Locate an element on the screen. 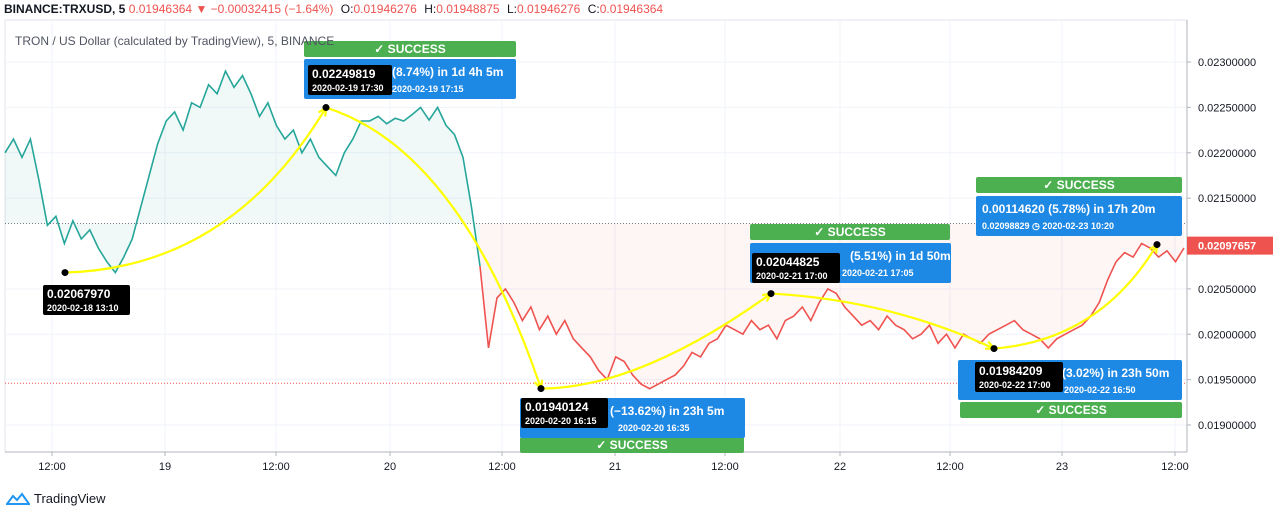  trade-result: (3.02%) in 23h 50m is located at coordinates (1115, 373).